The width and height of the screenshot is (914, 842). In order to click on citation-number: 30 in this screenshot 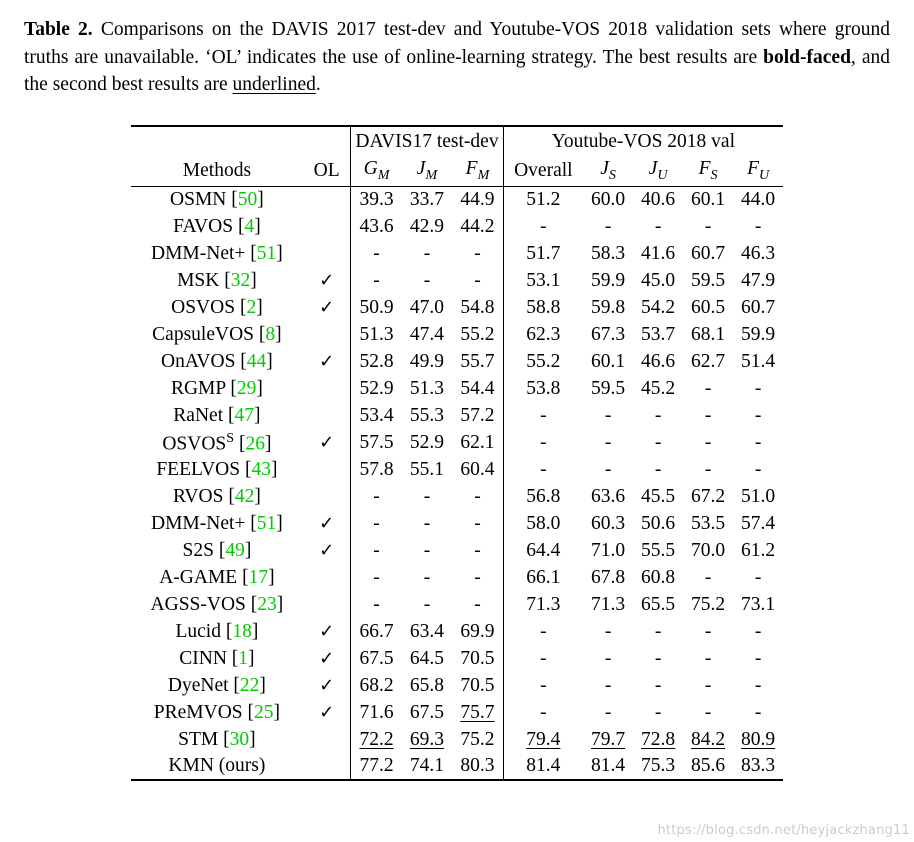, I will do `click(239, 739)`.